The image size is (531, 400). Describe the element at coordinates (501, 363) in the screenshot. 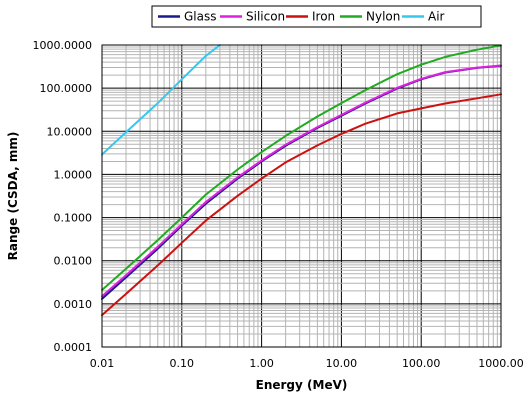

I see `x-tick-label: 1000.00` at that location.